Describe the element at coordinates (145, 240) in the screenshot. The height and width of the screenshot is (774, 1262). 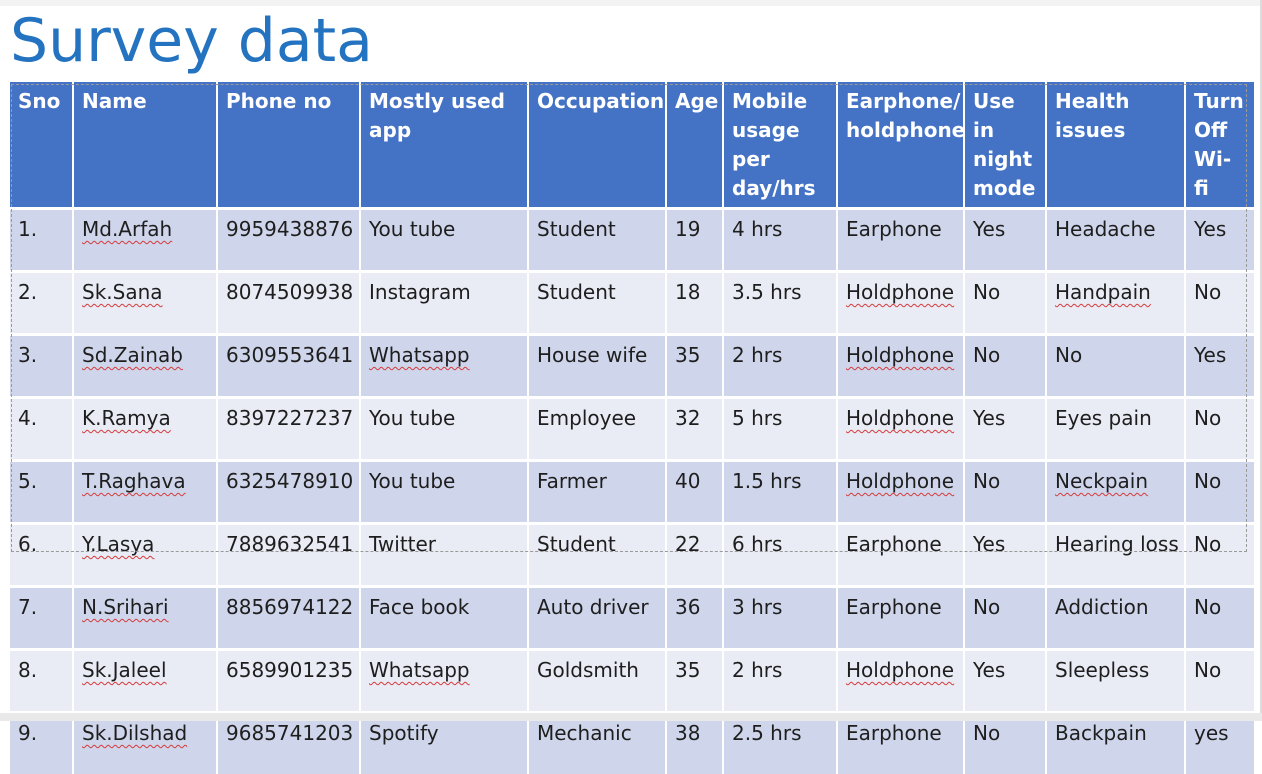
I see `cell-name: Md.Arfah` at that location.